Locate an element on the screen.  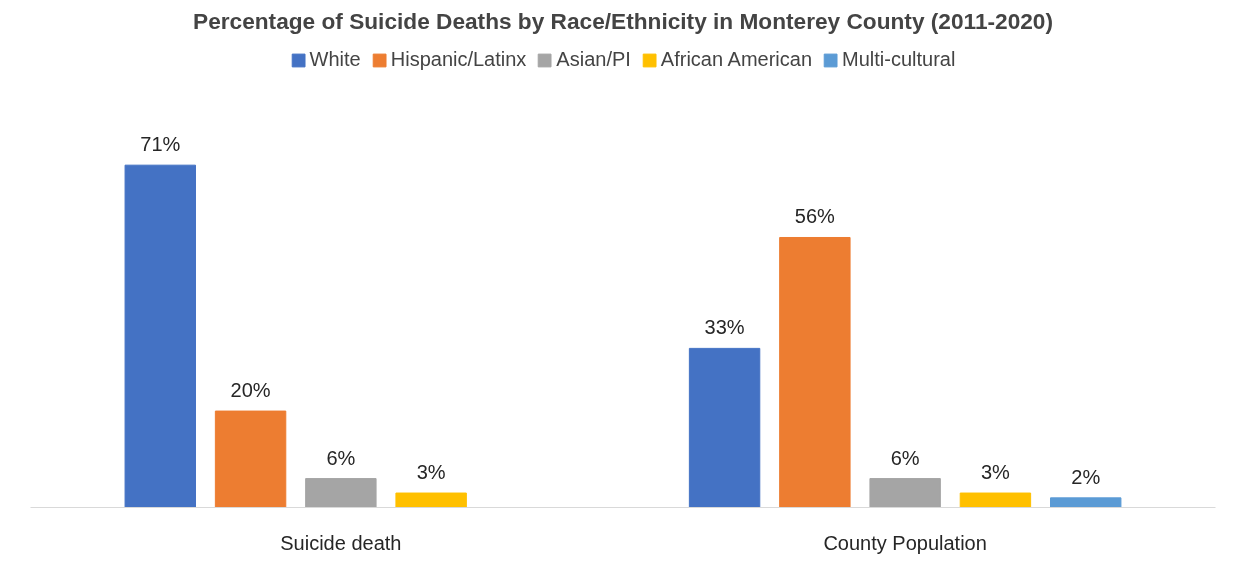
x-tick-label: County Population is located at coordinates (905, 542).